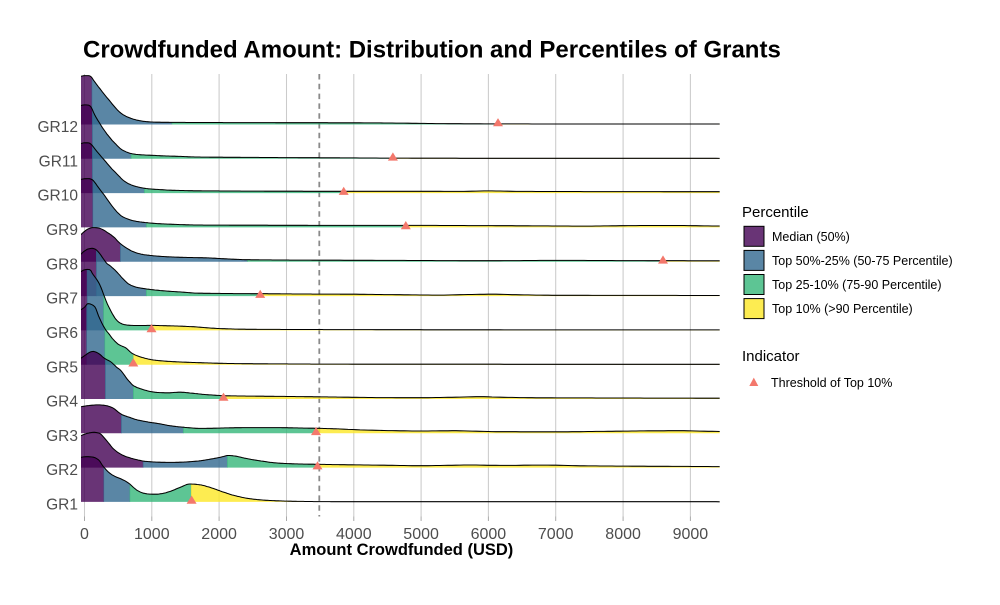  Describe the element at coordinates (219, 534) in the screenshot. I see `svg-text: 2000` at that location.